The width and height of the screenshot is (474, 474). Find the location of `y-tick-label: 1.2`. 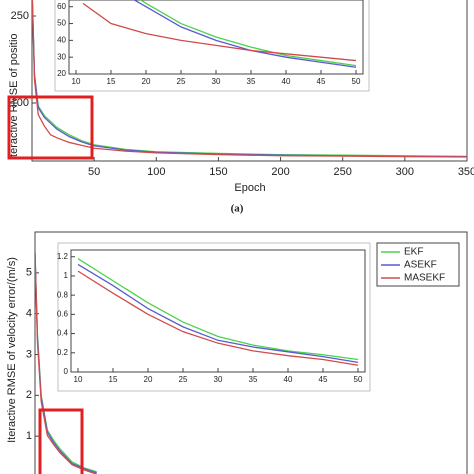

y-tick-label: 1.2 is located at coordinates (63, 256).